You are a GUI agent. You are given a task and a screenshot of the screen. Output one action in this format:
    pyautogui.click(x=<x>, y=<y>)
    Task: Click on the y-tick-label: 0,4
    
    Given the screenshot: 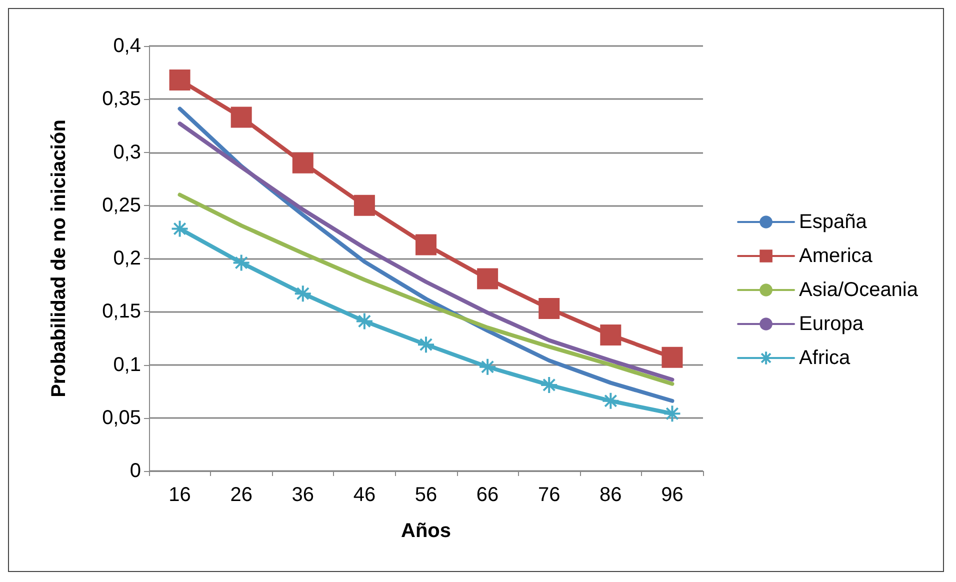 What is the action you would take?
    pyautogui.click(x=127, y=46)
    